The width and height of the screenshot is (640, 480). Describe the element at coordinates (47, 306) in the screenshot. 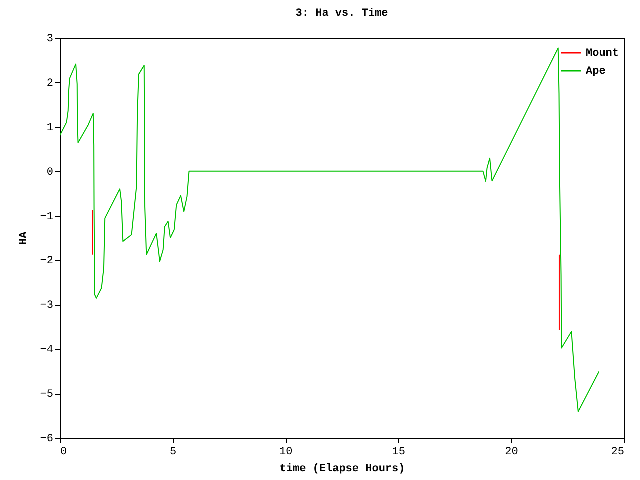

I see `y-tick-label: −3` at that location.